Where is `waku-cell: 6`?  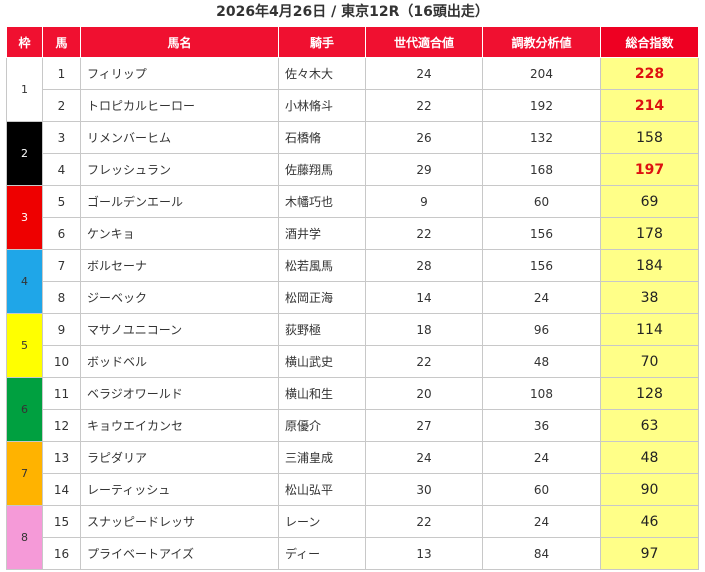
waku-cell: 6 is located at coordinates (24, 409).